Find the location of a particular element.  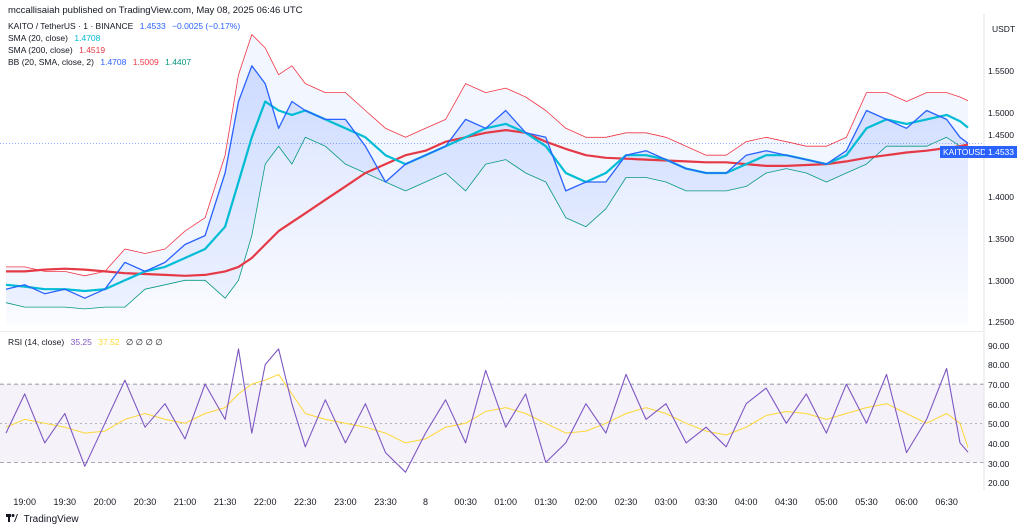

price-axis-currency: USDT is located at coordinates (1004, 29).